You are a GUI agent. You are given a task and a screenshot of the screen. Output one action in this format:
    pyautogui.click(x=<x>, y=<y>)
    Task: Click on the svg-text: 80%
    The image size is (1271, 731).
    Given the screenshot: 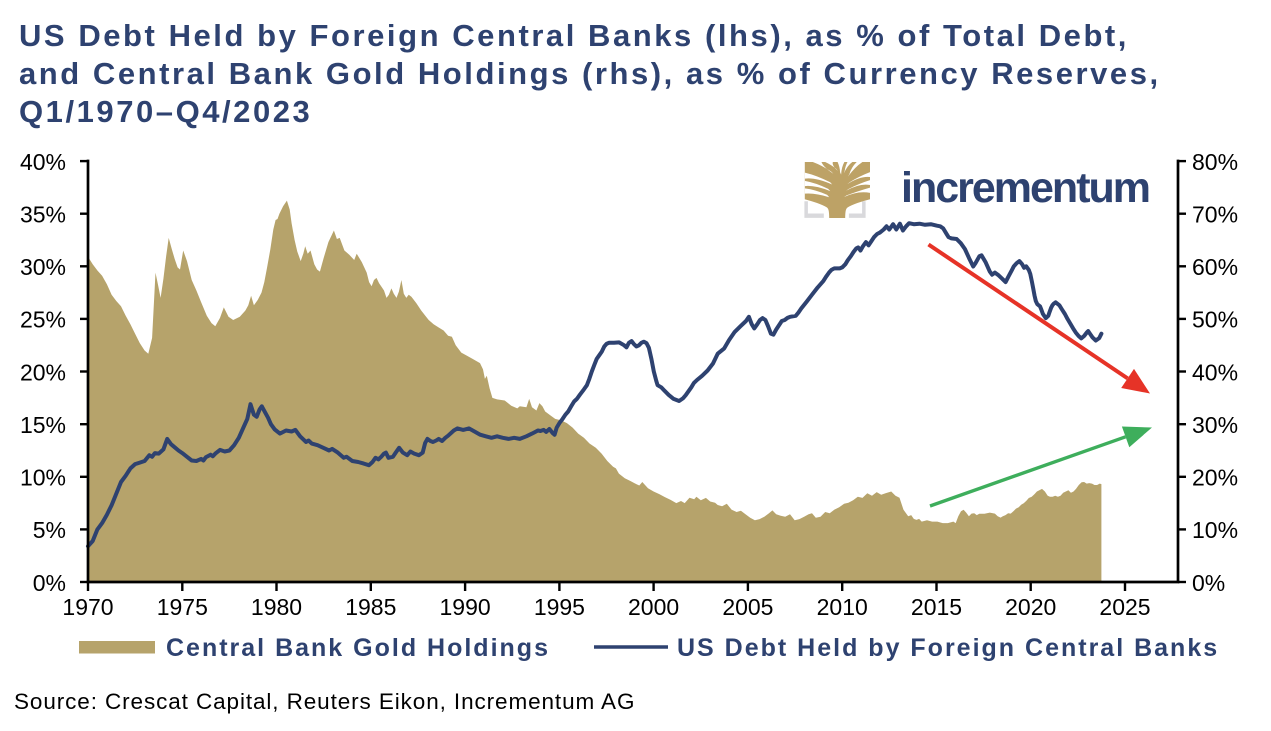 What is the action you would take?
    pyautogui.click(x=1215, y=162)
    